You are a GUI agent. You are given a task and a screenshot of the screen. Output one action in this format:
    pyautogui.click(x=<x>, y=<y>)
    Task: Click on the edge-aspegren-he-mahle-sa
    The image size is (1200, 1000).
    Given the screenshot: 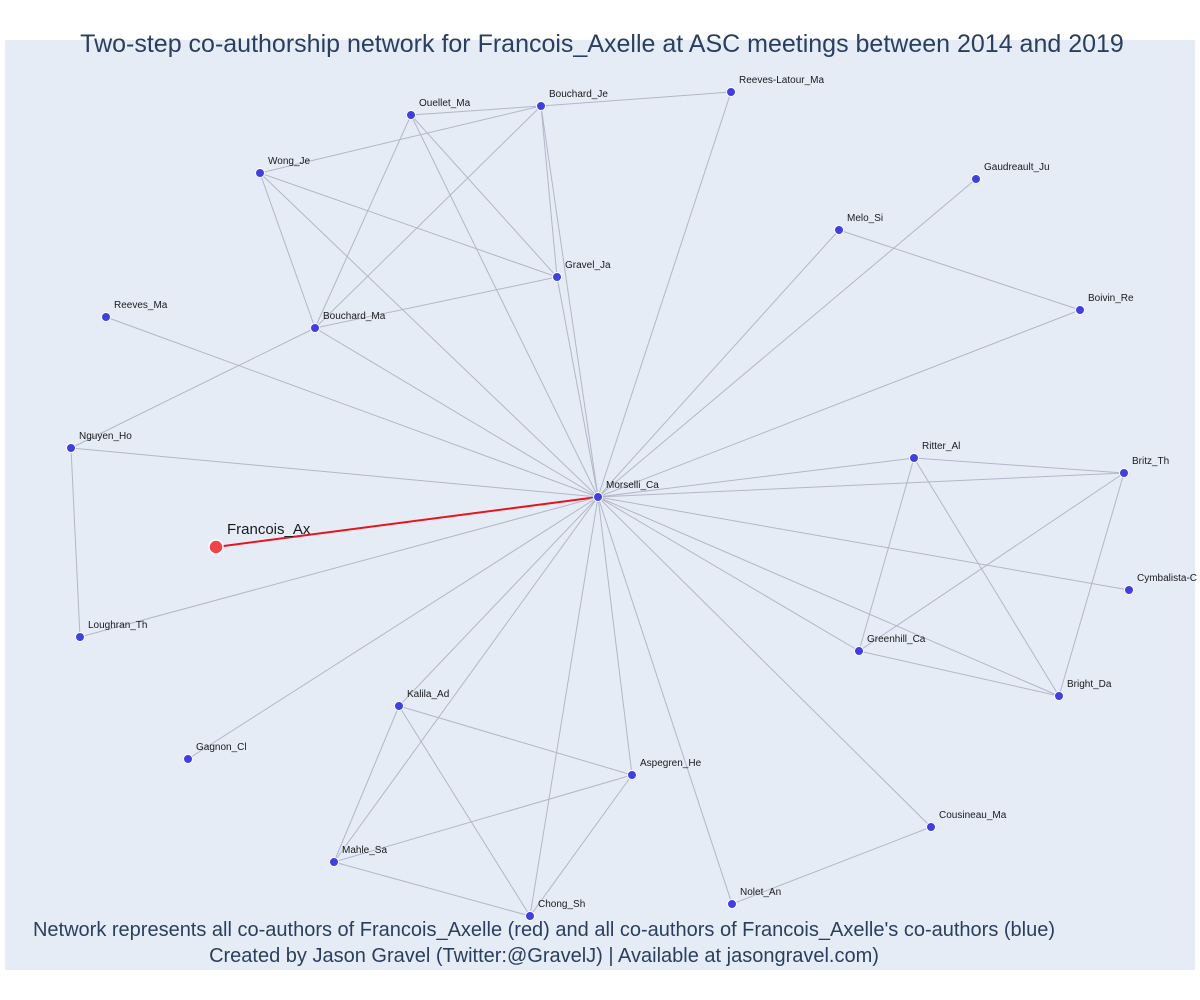 What is the action you would take?
    pyautogui.click(x=483, y=818)
    